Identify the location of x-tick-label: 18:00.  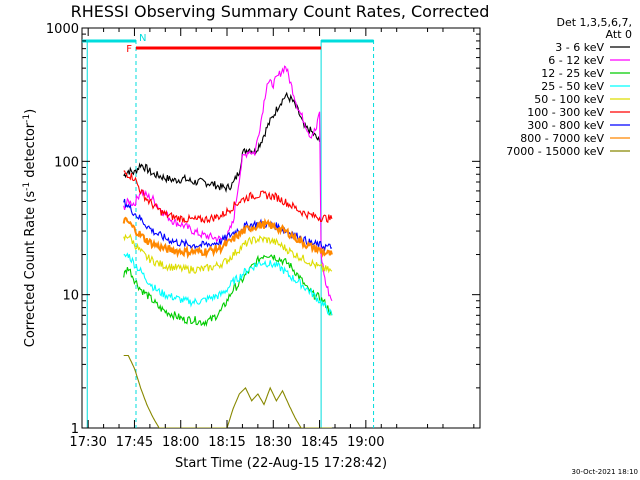
(180, 442).